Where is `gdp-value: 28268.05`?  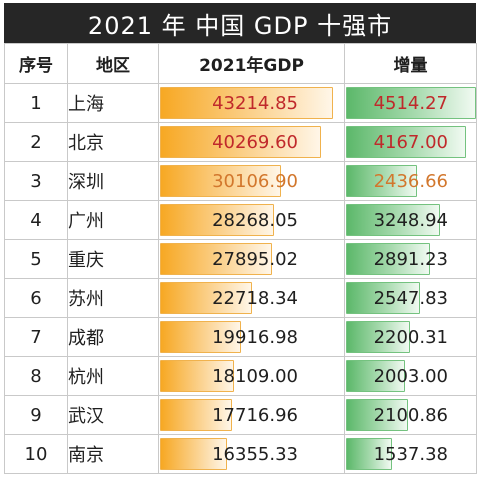
gdp-value: 28268.05 is located at coordinates (255, 220).